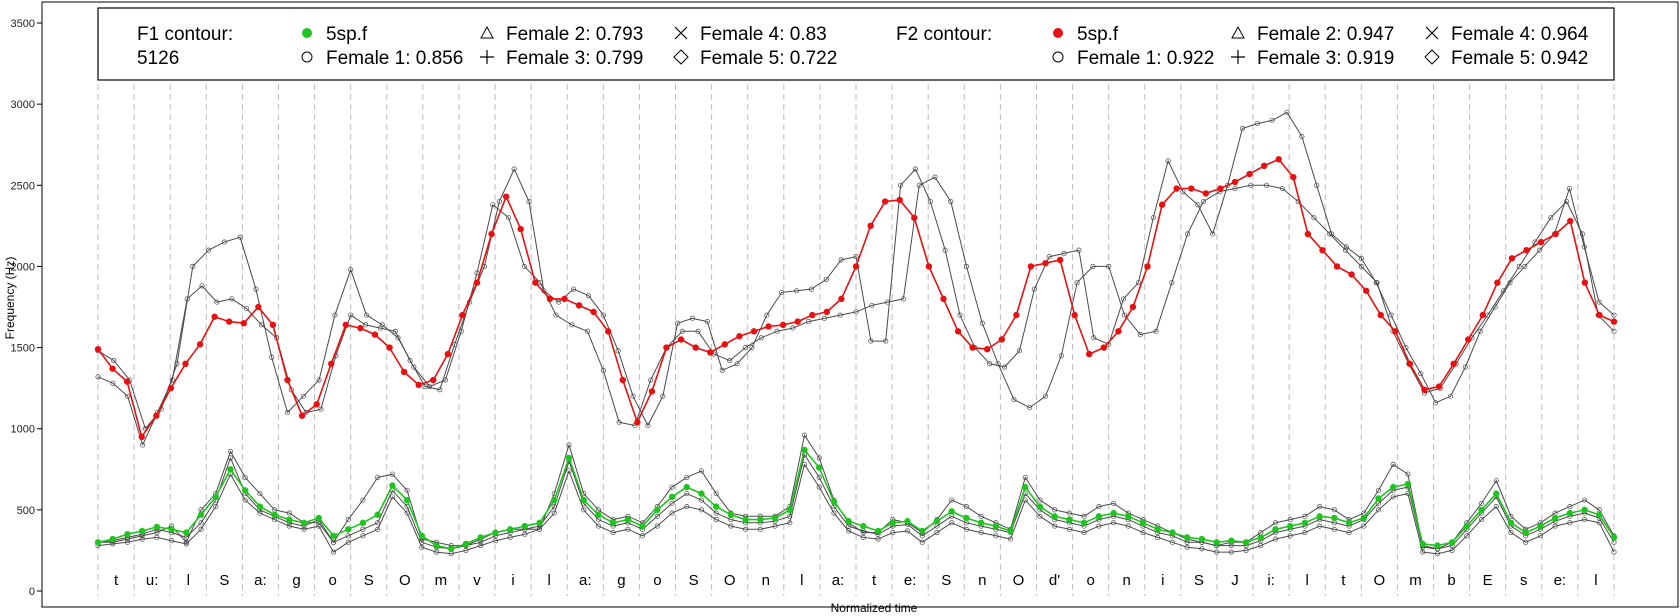 This screenshot has height=616, width=1680. What do you see at coordinates (838, 580) in the screenshot?
I see `phone-label: a:` at bounding box center [838, 580].